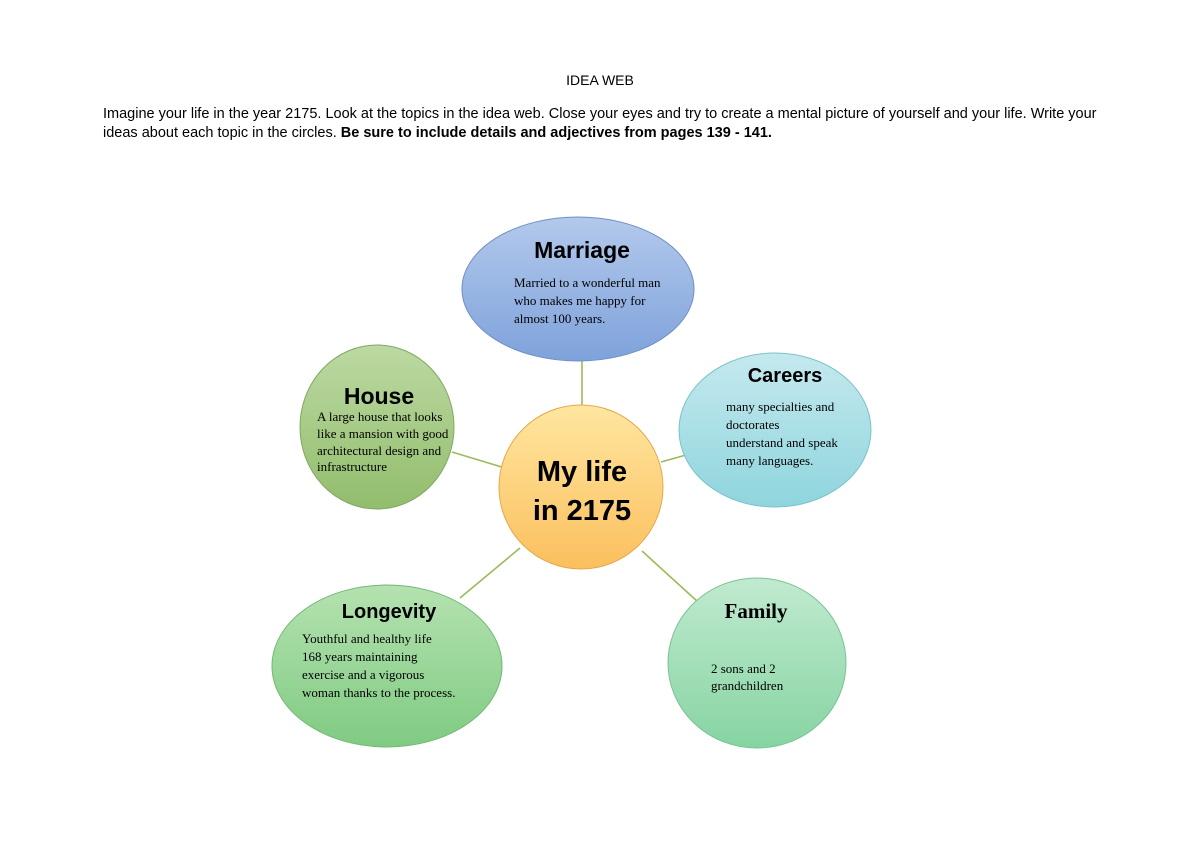 Image resolution: width=1200 pixels, height=849 pixels. I want to click on marriage-line-2: who makes me happy for, so click(580, 300).